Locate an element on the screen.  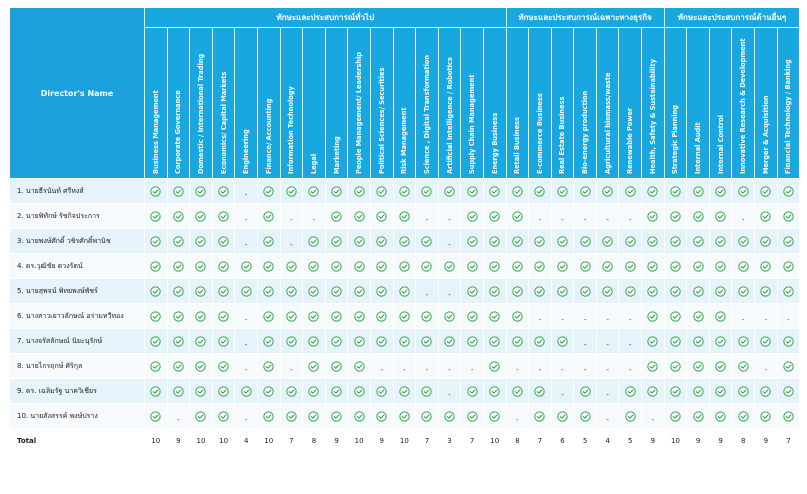
column-header: Legal is located at coordinates (314, 103).